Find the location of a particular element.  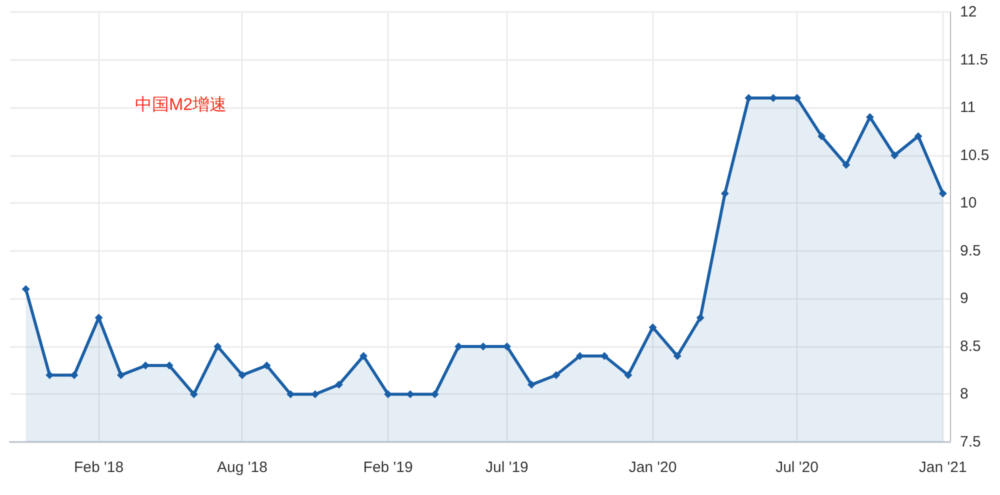

y-tick-label: 7.5 is located at coordinates (970, 442).